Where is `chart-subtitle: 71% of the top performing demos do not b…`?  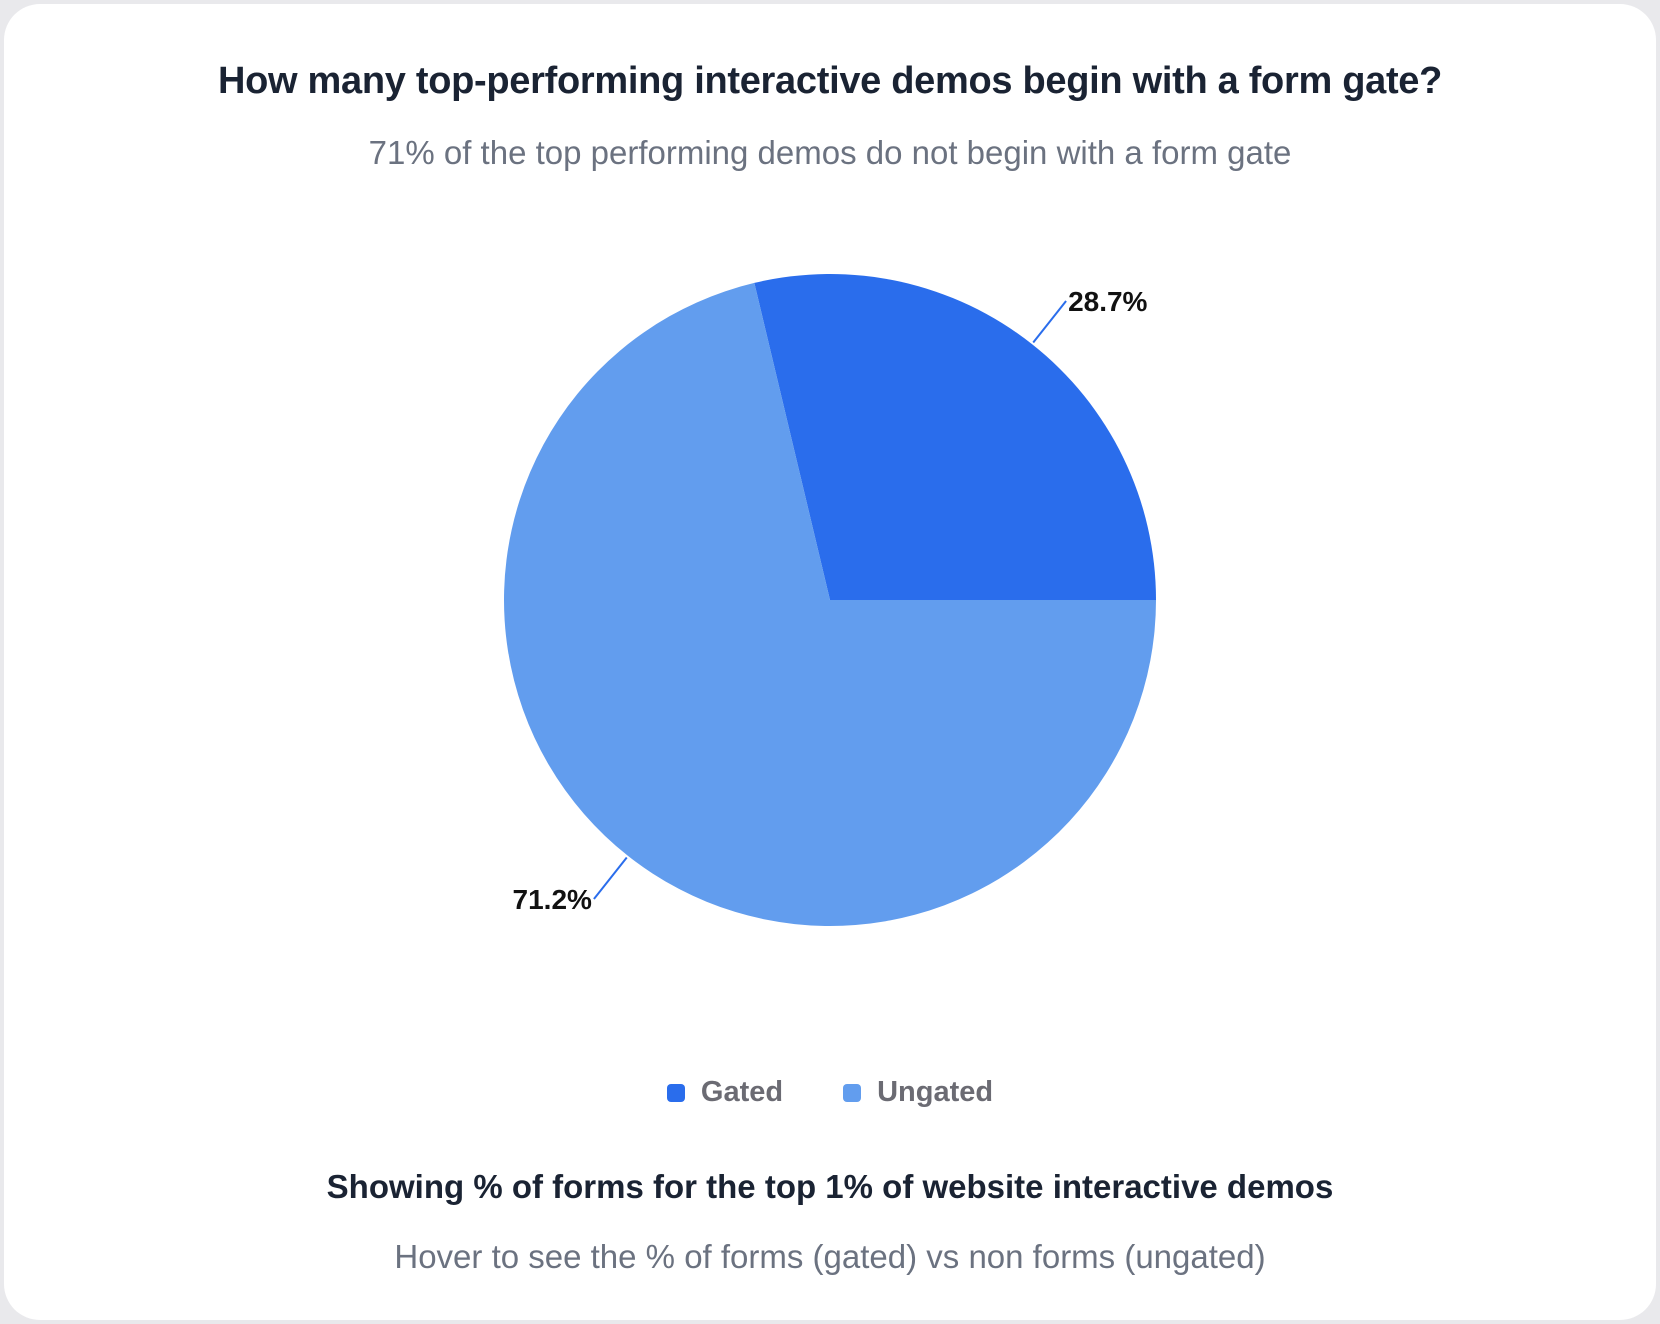
chart-subtitle: 71% of the top performing demos do not b… is located at coordinates (830, 152).